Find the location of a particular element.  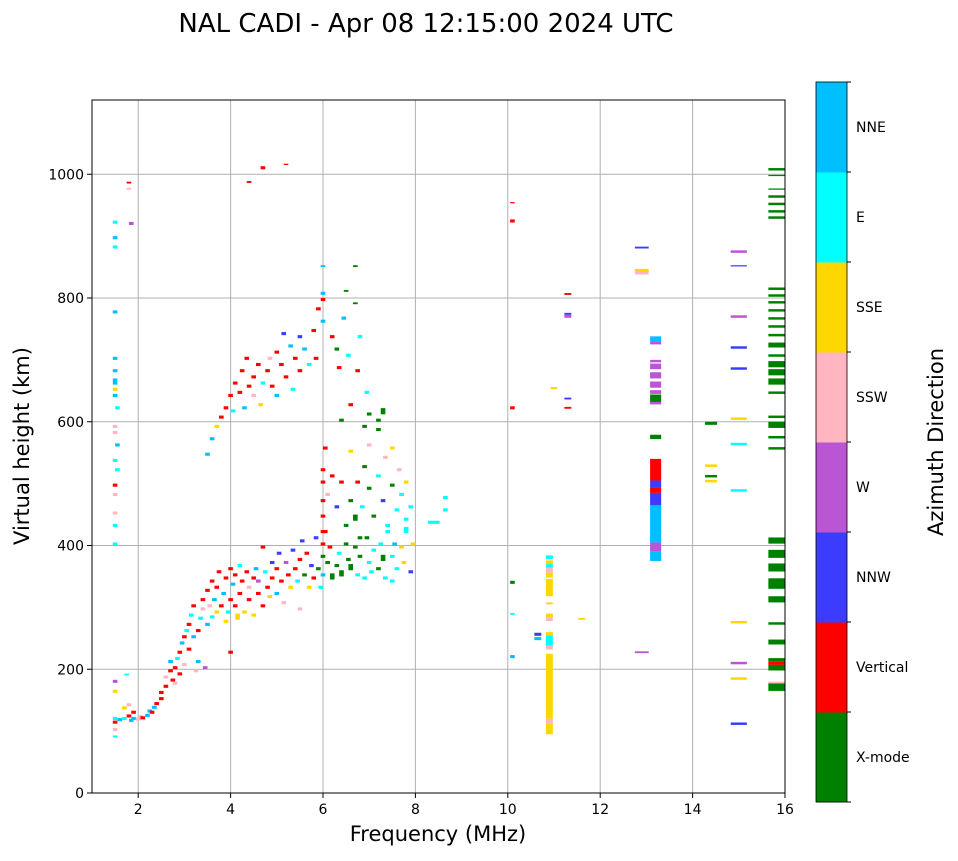

y-tick-label: 400 is located at coordinates (70, 547).